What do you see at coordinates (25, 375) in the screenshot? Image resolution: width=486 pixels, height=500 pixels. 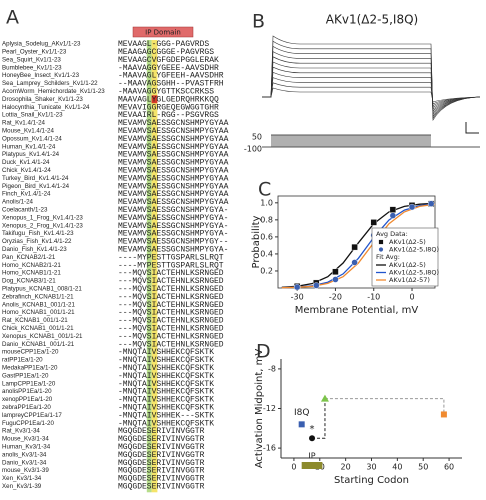 I see `sequence-name: GastPP1Ea/1-20` at bounding box center [25, 375].